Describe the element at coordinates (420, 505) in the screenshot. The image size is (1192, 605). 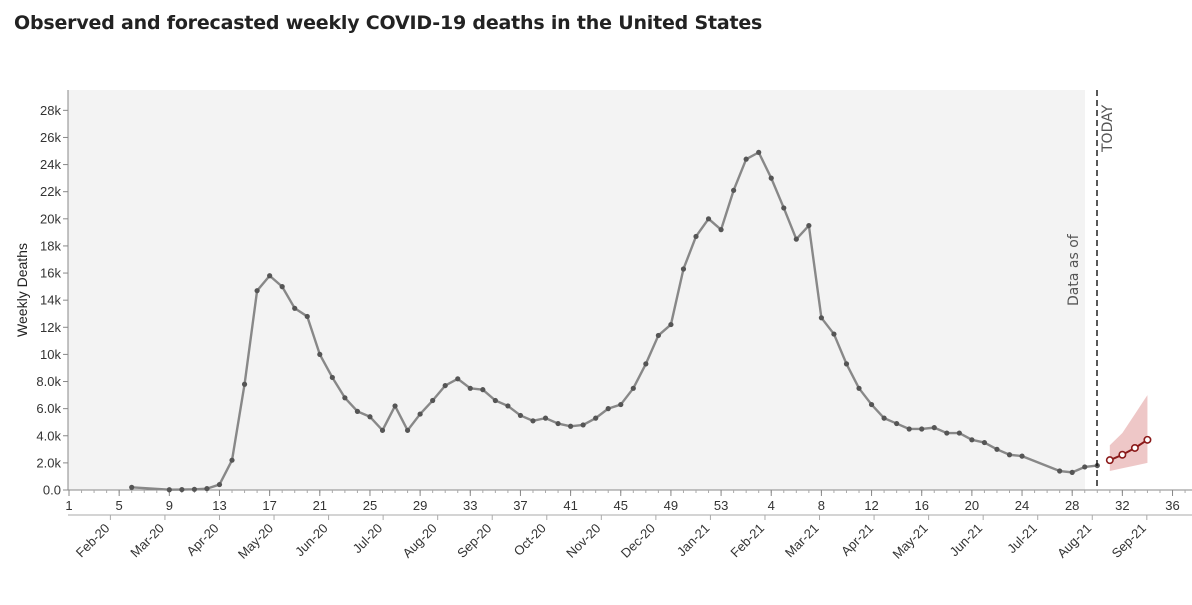
I see `x-week-label: 29` at that location.